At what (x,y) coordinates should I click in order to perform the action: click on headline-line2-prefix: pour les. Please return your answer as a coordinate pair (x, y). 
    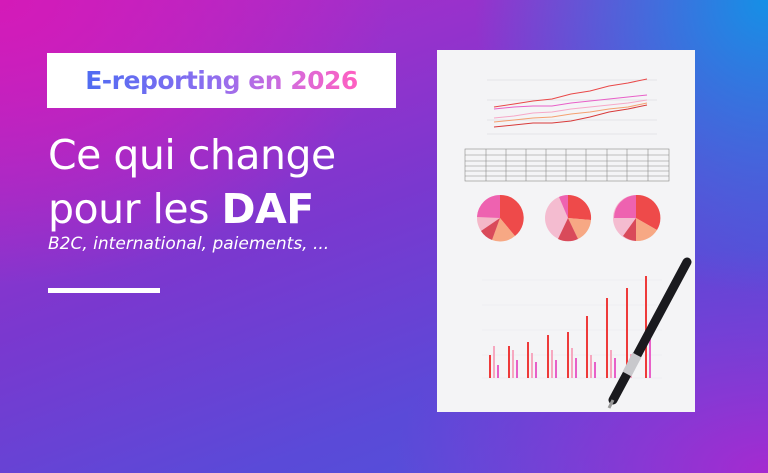
    Looking at the image, I should click on (135, 209).